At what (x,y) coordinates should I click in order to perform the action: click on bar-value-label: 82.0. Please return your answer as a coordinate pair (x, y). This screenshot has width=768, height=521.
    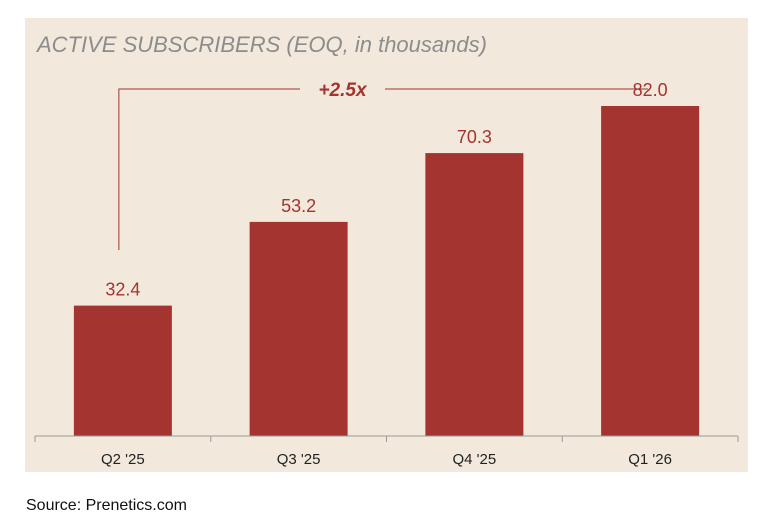
    Looking at the image, I should click on (650, 90).